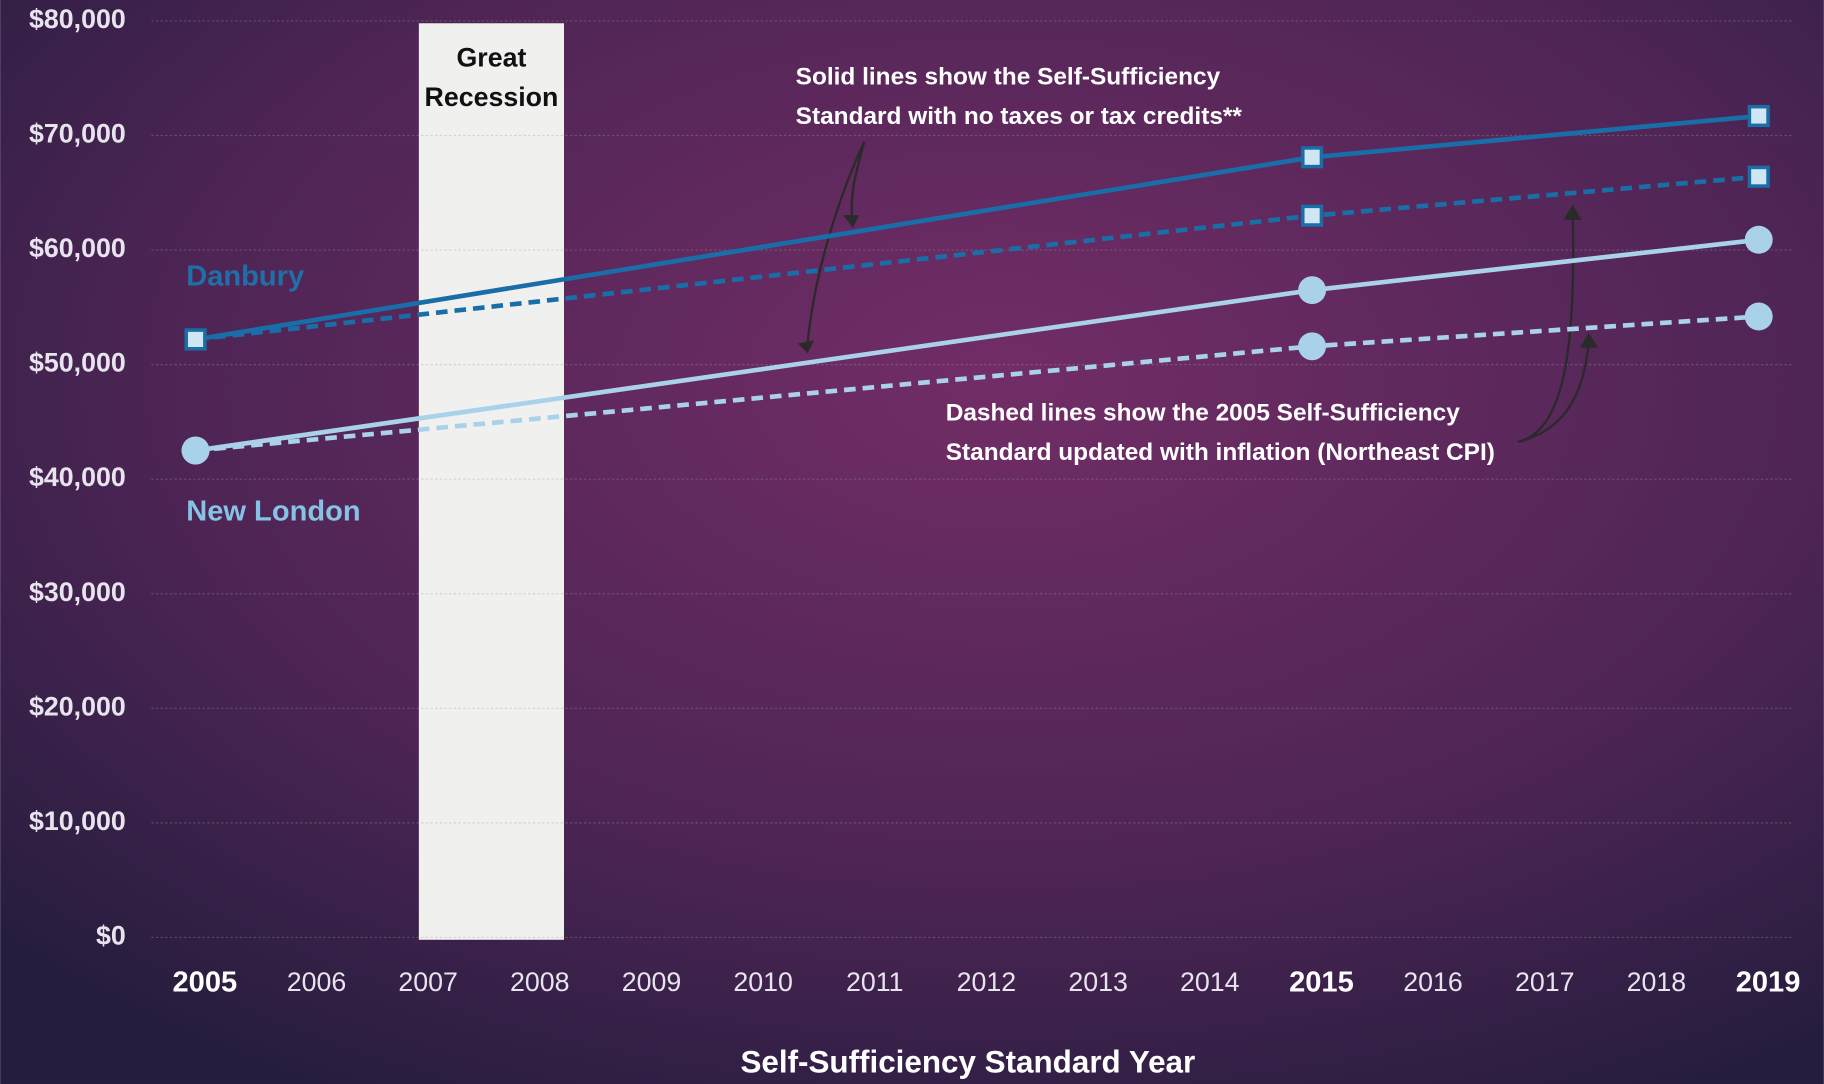 This screenshot has width=1824, height=1084. What do you see at coordinates (1210, 982) in the screenshot?
I see `x-tick-label: 2014` at bounding box center [1210, 982].